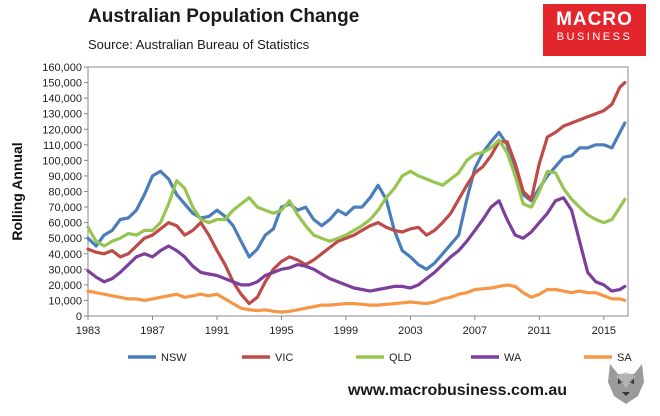  I want to click on x-tick-label: 1983, so click(88, 331).